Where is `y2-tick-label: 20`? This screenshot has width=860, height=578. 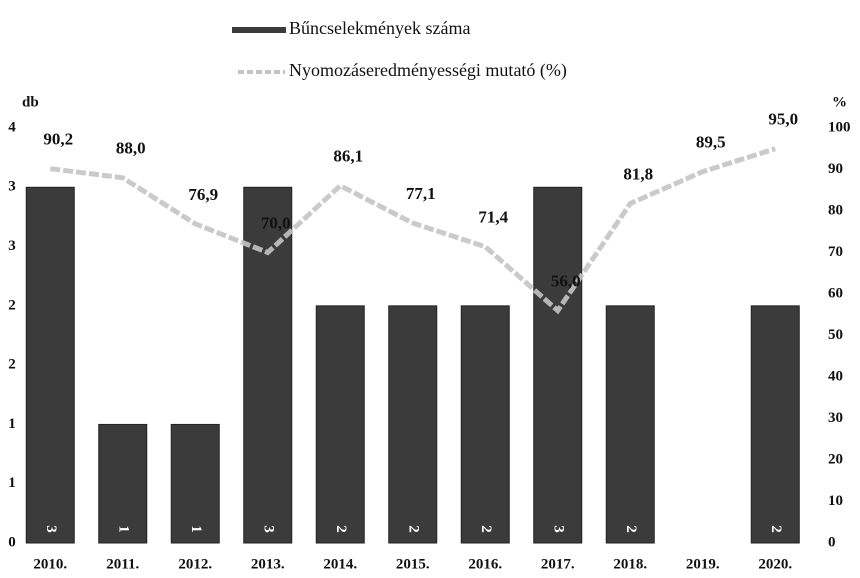 y2-tick-label: 20 is located at coordinates (835, 459).